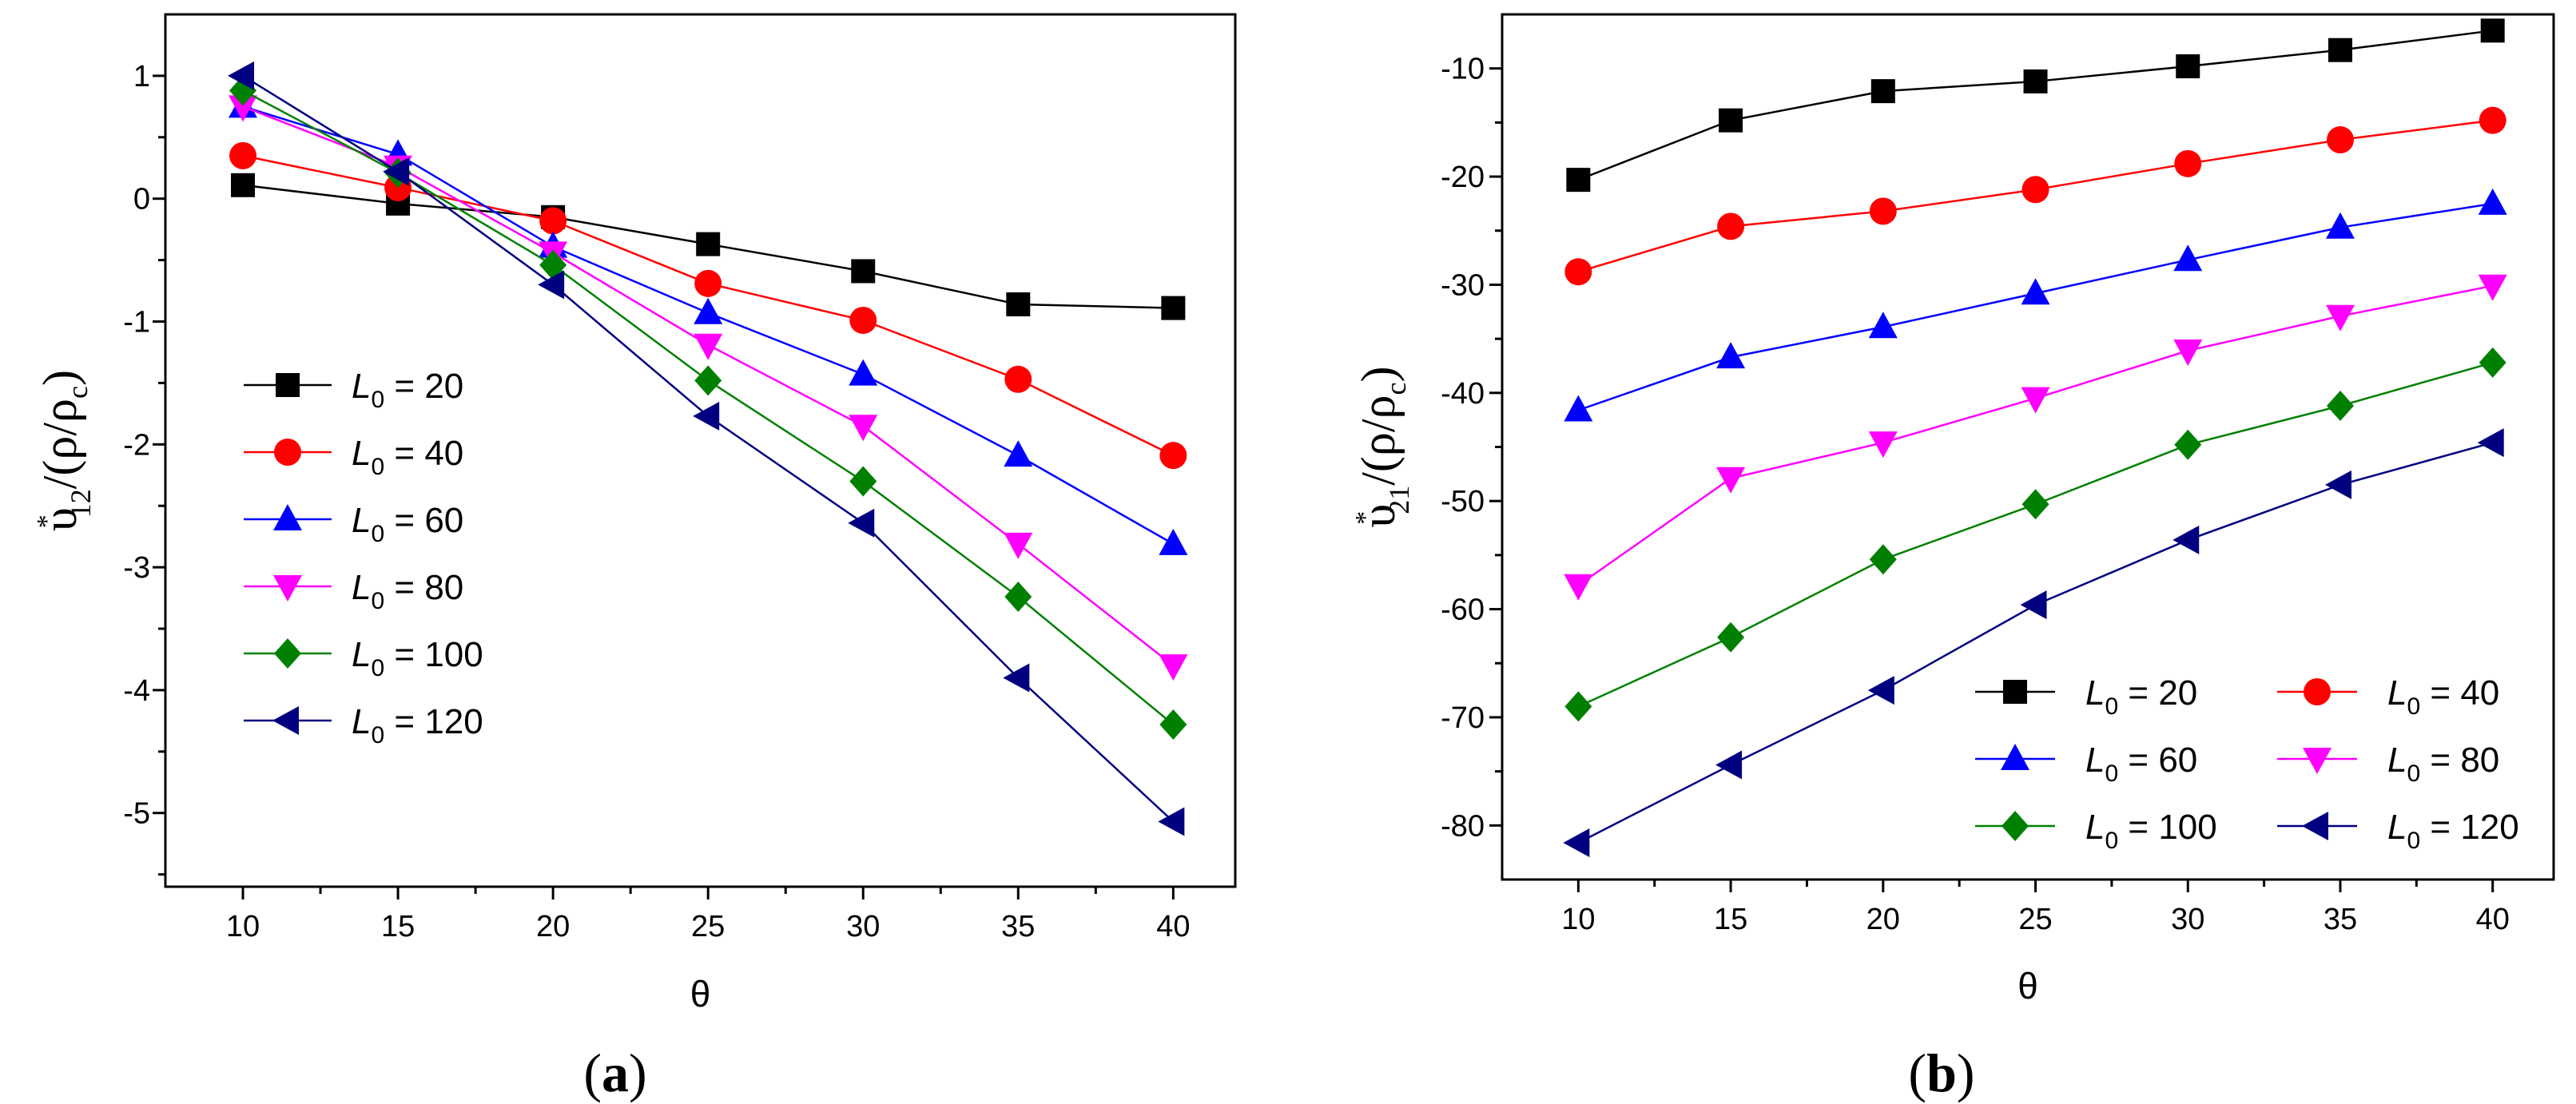 This screenshot has width=2576, height=1104. What do you see at coordinates (2453, 831) in the screenshot?
I see `panel-b-legend-label: L0 = 120` at bounding box center [2453, 831].